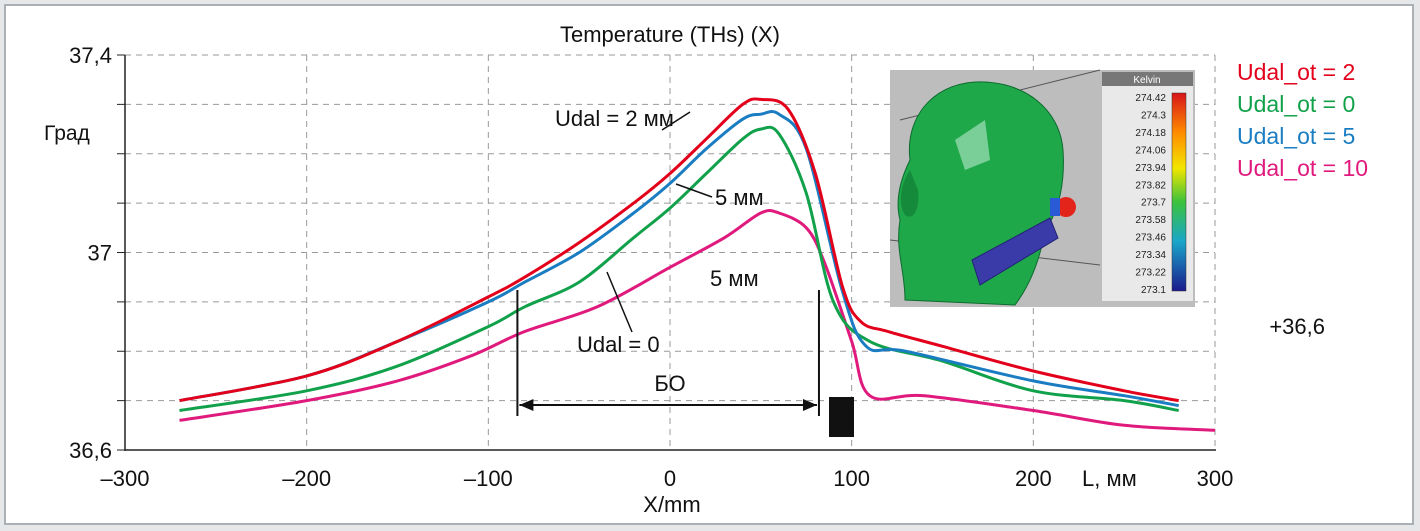 This screenshot has height=531, width=1420. Describe the element at coordinates (841, 417) in the screenshot. I see `phone-block-marker` at that location.